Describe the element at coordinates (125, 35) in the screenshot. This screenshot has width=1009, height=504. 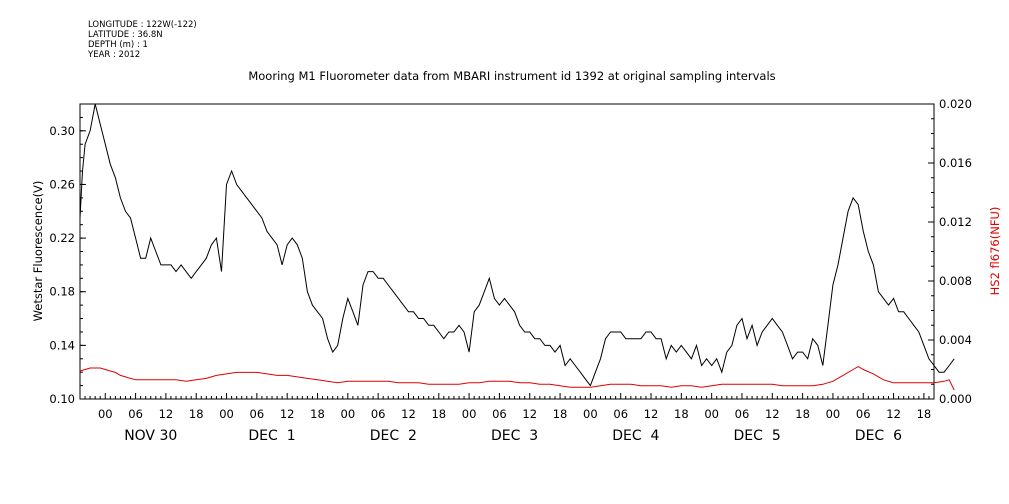
I see `metadata-line: LATITUDE : 36.8N` at that location.